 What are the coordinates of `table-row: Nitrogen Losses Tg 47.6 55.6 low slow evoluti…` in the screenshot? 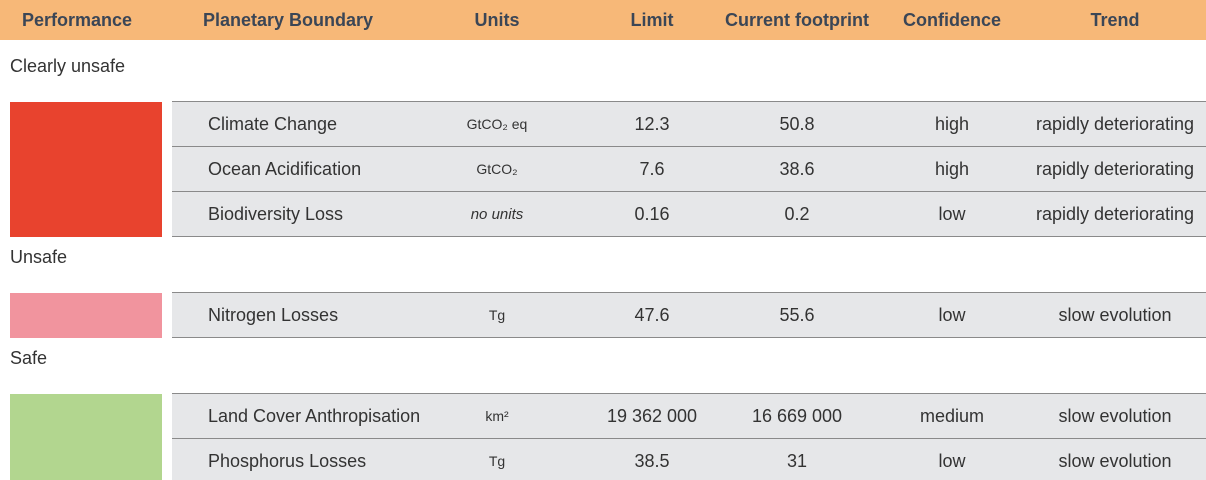 It's located at (689, 315).